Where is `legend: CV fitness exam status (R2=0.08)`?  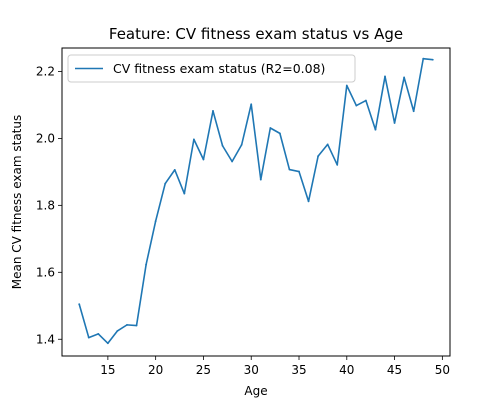
legend: CV fitness exam status (R2=0.08) is located at coordinates (211, 68).